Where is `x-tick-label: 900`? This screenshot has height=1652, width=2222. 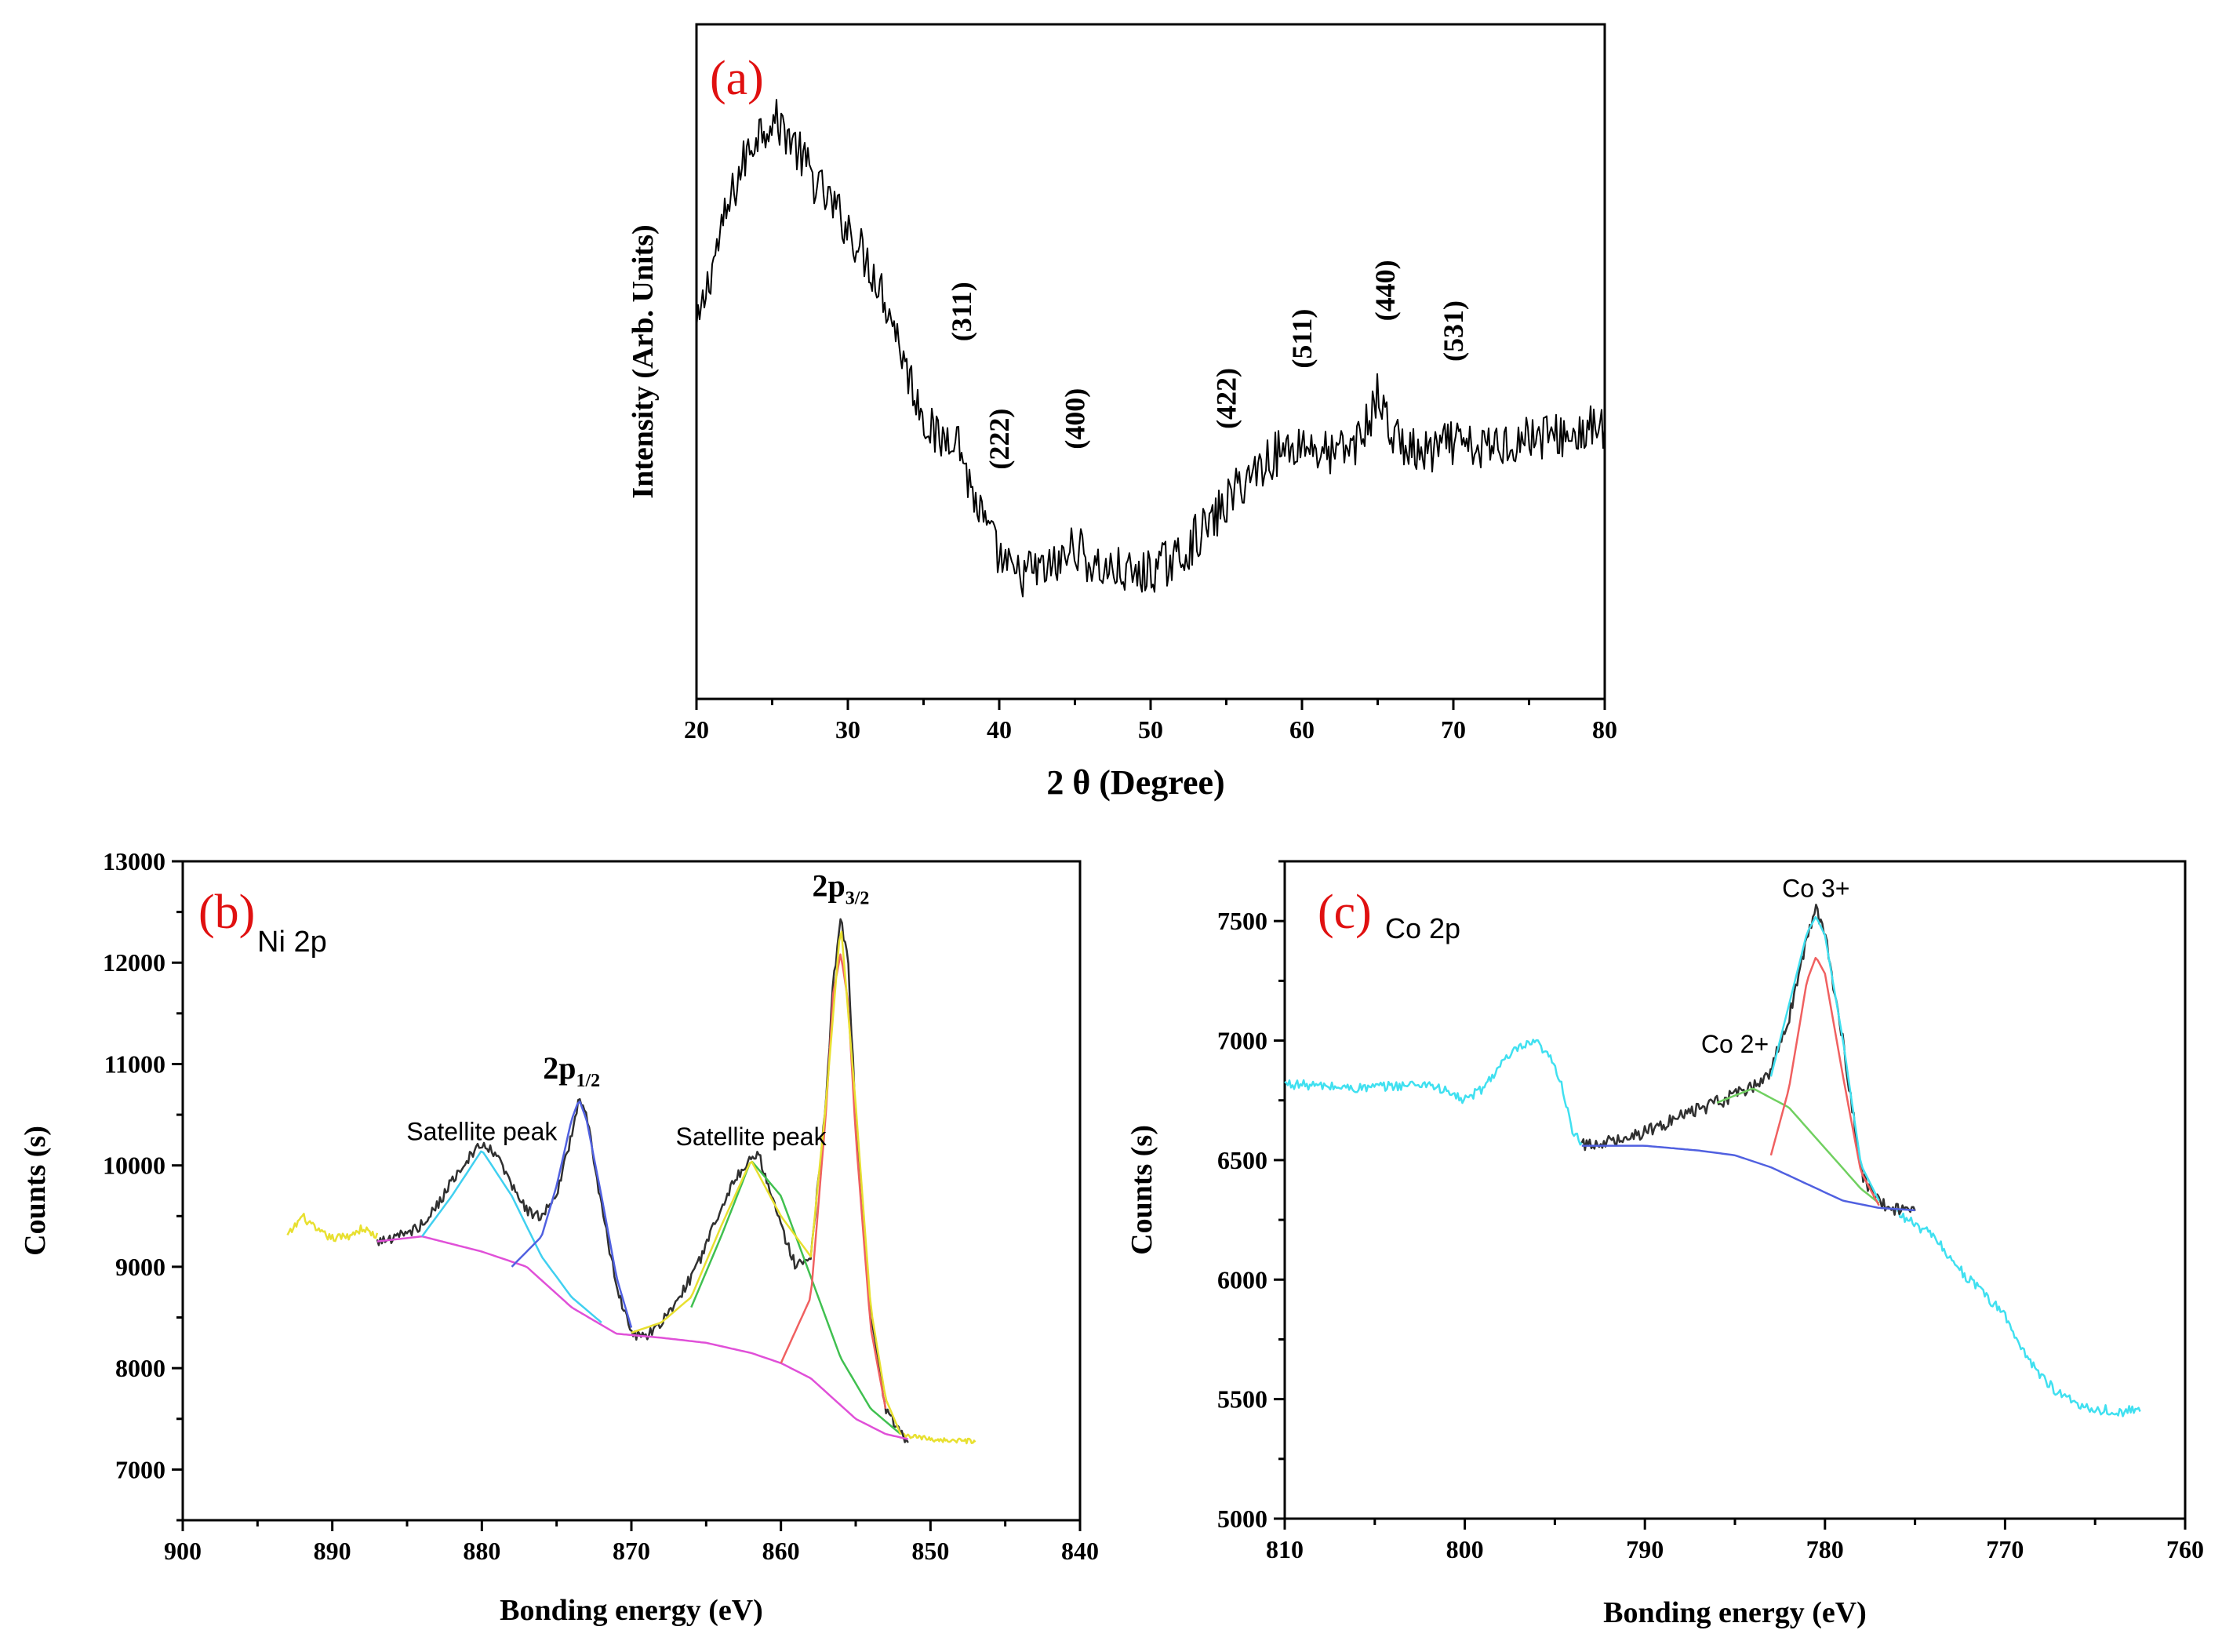 x-tick-label: 900 is located at coordinates (183, 1551).